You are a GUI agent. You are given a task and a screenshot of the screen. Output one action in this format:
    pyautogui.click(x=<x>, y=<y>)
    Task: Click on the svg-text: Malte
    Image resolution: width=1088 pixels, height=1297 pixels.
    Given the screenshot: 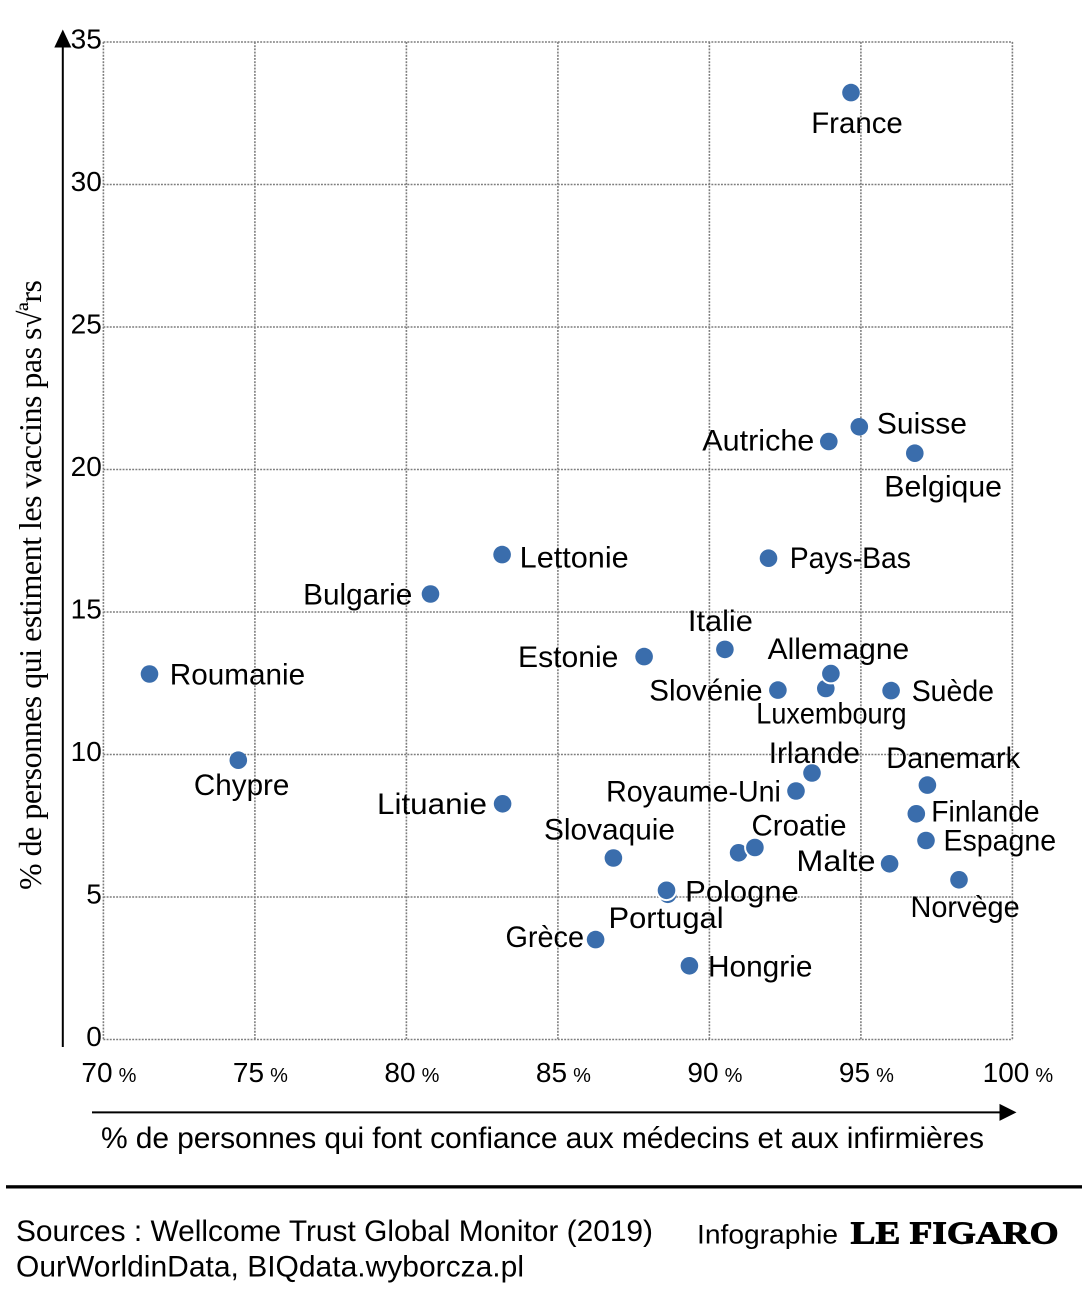 What is the action you would take?
    pyautogui.click(x=835, y=861)
    